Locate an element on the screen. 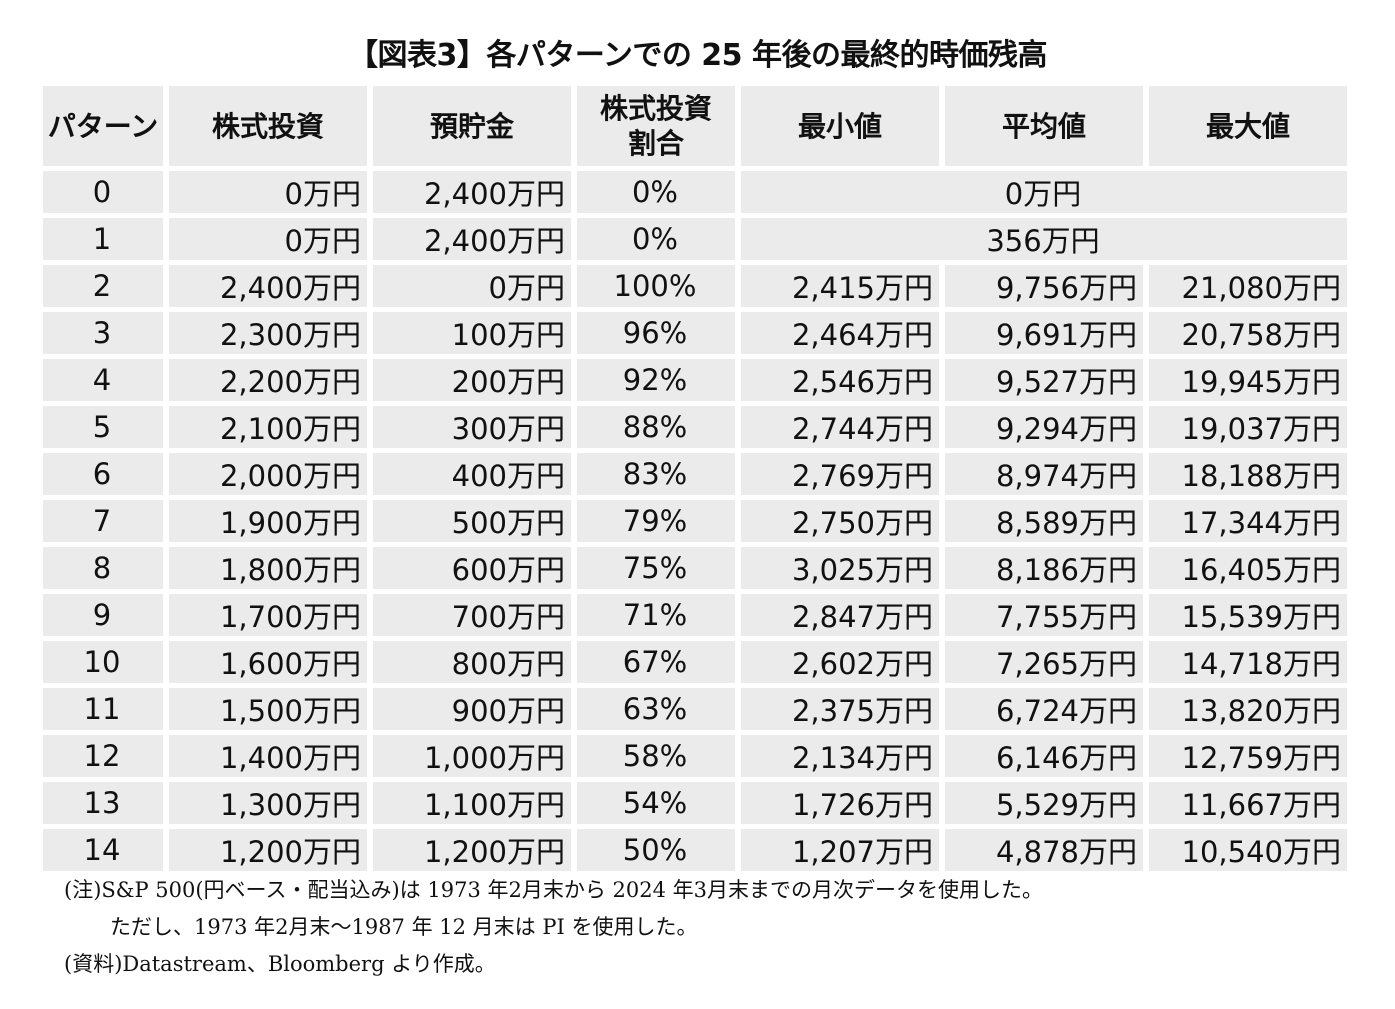 The image size is (1395, 1009). table-row: 7 1,900万円 500万円 79% 2,750万円 8,589万円 17,344万円 is located at coordinates (695, 521).